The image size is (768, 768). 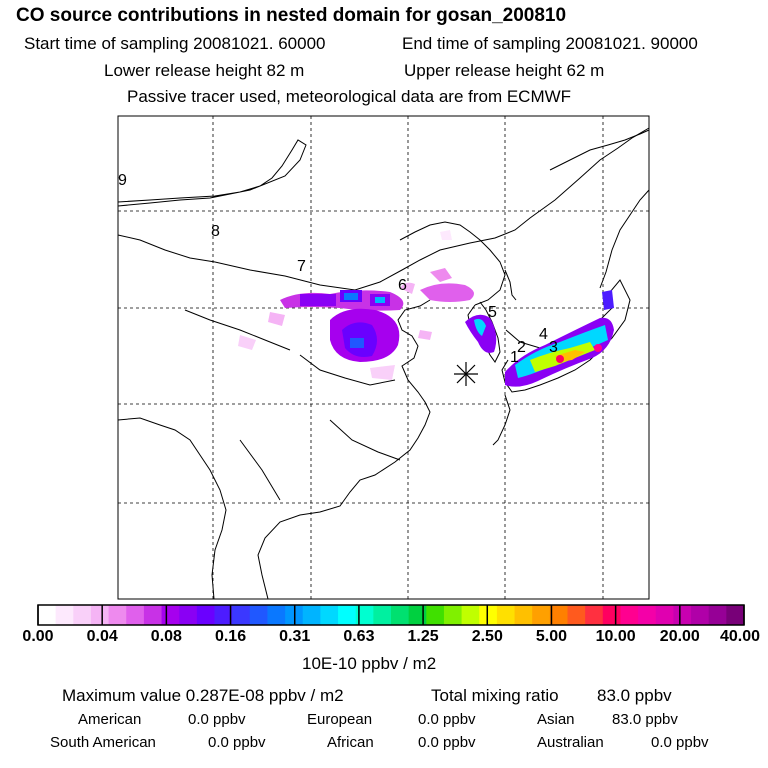 I want to click on colorbar-tick-label: 0.00, so click(x=38, y=636).